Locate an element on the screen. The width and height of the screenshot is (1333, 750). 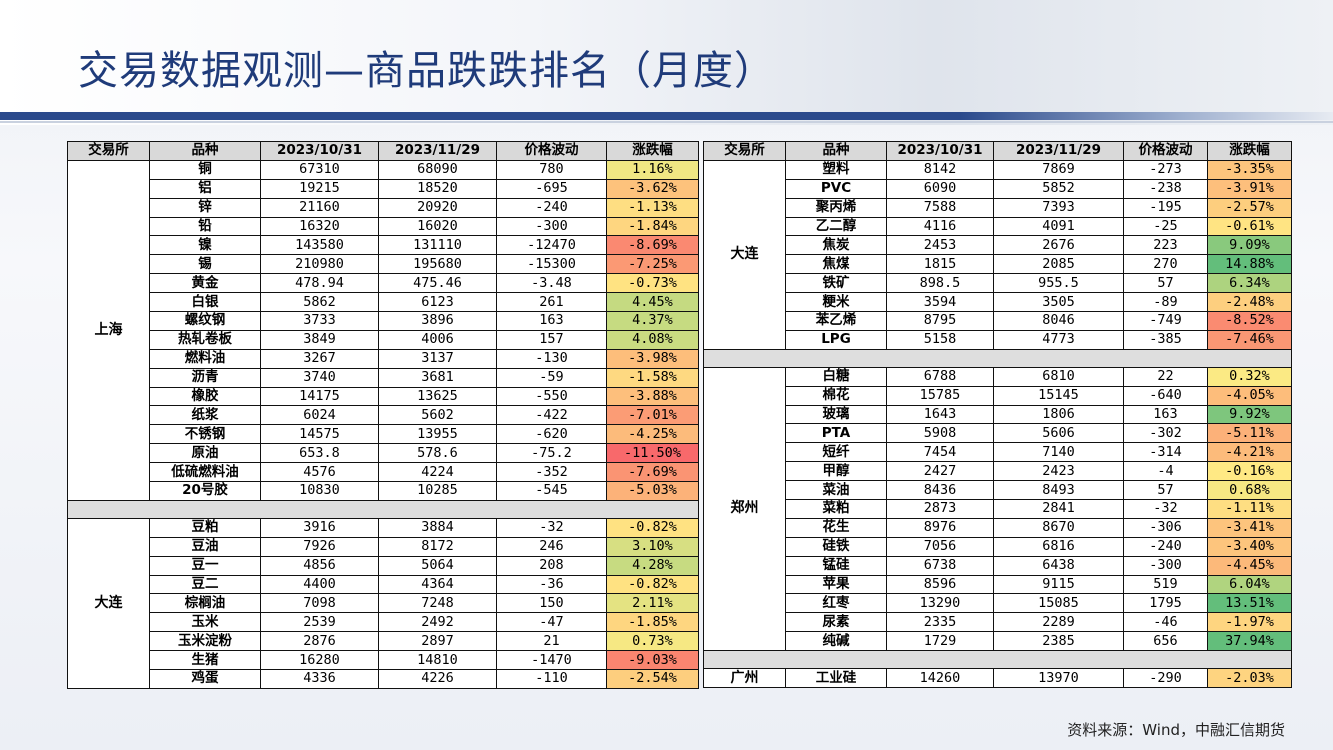
price-oct31-cell: 15785 is located at coordinates (940, 395).